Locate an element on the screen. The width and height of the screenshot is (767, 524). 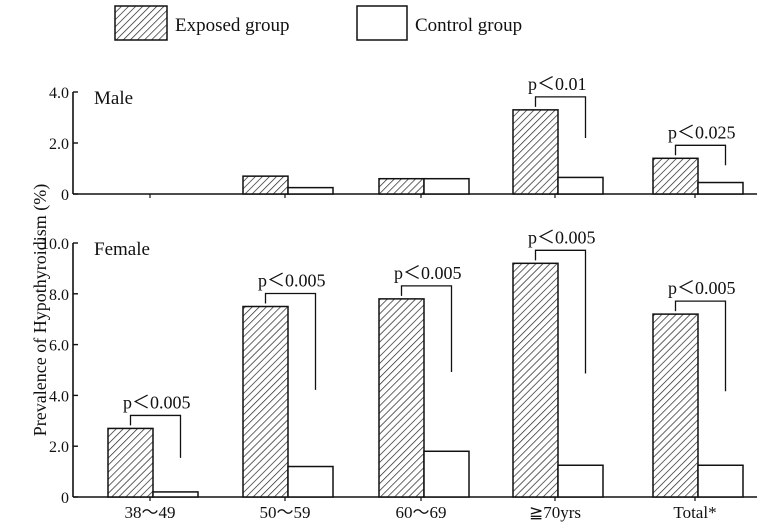
x-tick-label: 60～69 is located at coordinates (421, 512).